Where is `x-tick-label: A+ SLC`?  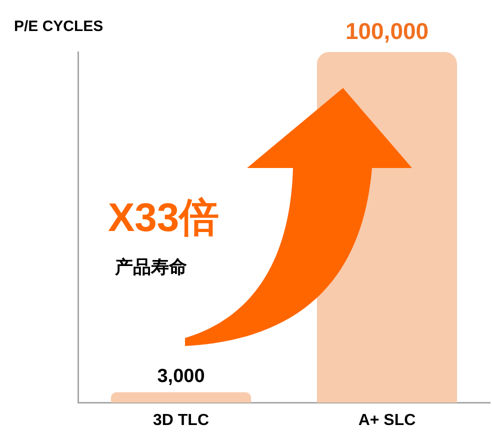
x-tick-label: A+ SLC is located at coordinates (387, 420).